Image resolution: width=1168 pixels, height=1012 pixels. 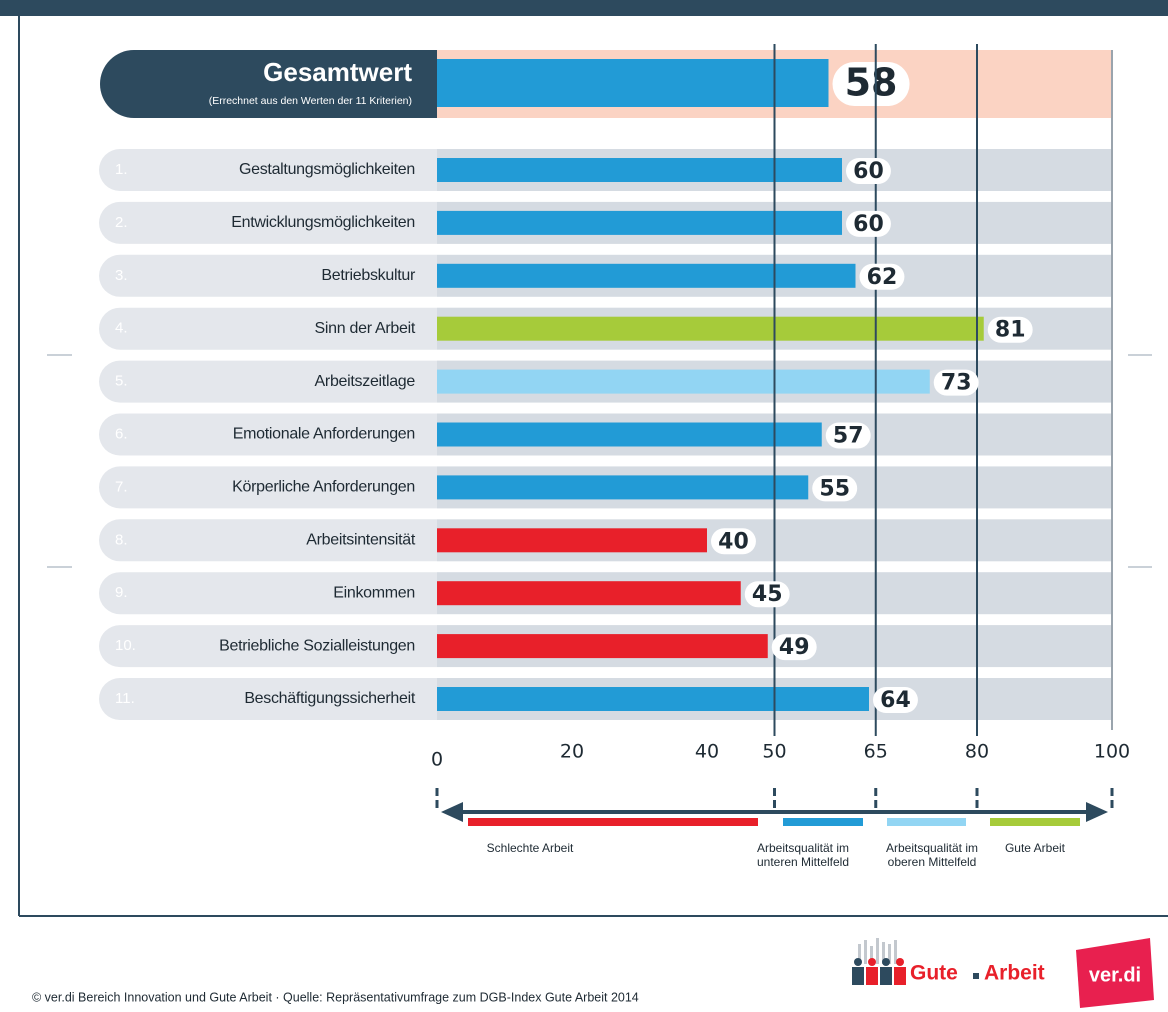 What do you see at coordinates (365, 381) in the screenshot?
I see `category-label: Arbeitszeitlage` at bounding box center [365, 381].